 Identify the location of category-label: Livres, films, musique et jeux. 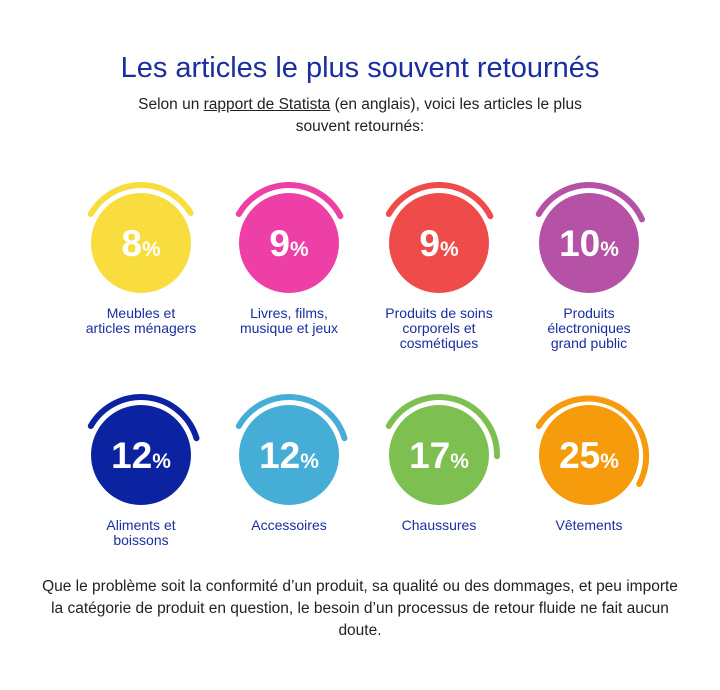
(289, 320).